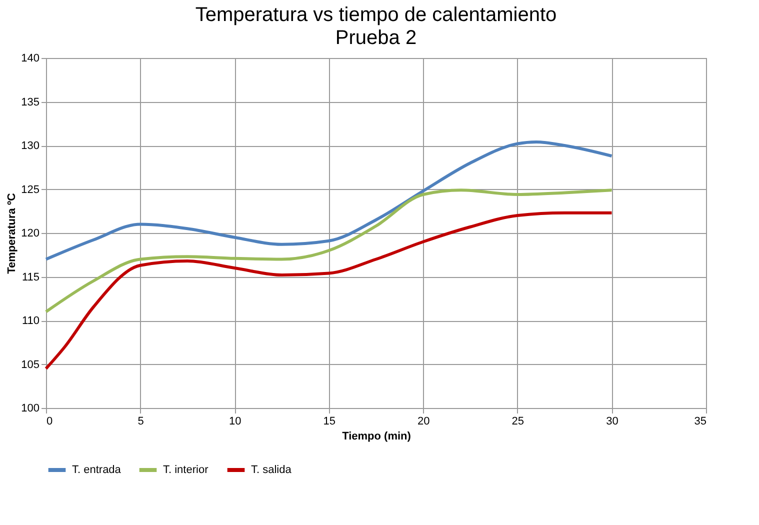 The height and width of the screenshot is (525, 759). What do you see at coordinates (518, 422) in the screenshot?
I see `x-tick-label: 25` at bounding box center [518, 422].